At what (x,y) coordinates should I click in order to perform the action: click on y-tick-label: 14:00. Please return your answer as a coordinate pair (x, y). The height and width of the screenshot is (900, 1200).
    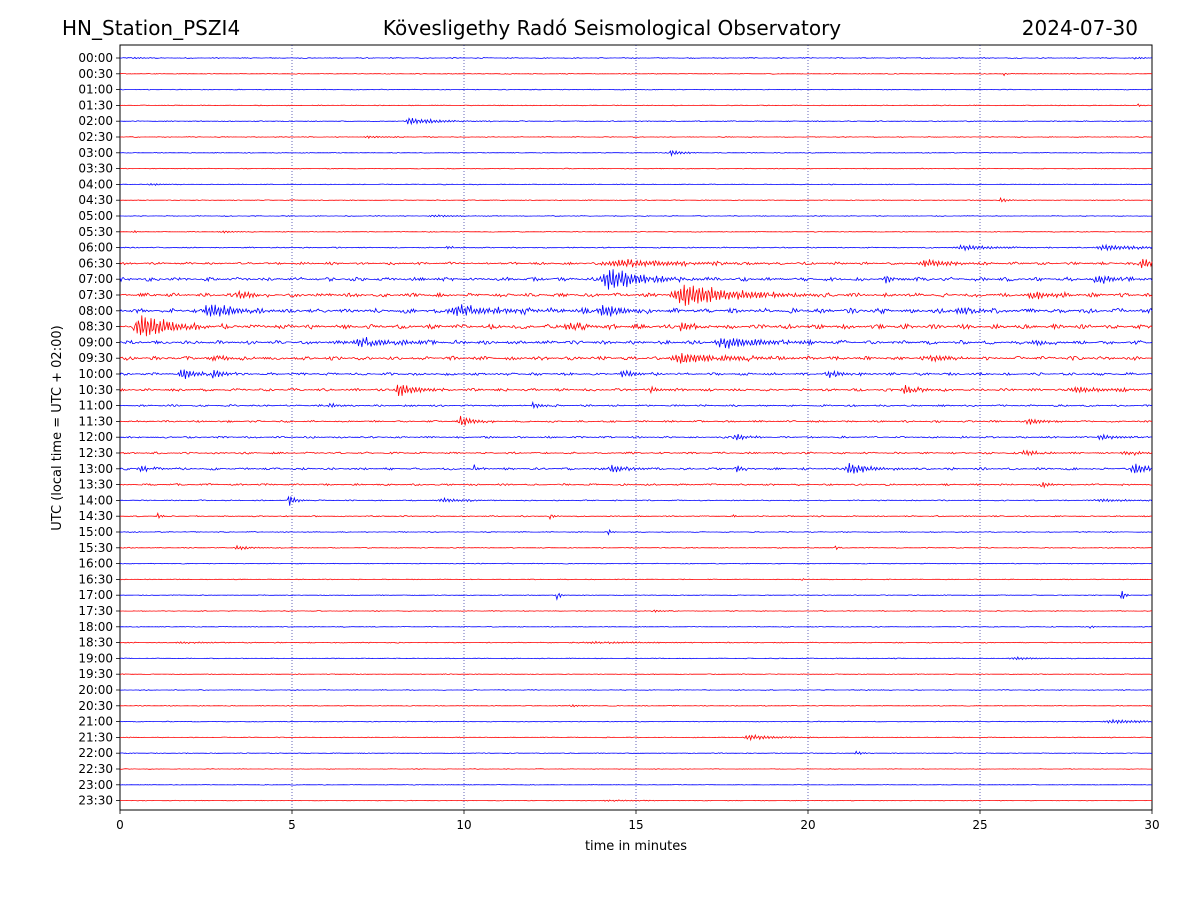
    Looking at the image, I should click on (95, 500).